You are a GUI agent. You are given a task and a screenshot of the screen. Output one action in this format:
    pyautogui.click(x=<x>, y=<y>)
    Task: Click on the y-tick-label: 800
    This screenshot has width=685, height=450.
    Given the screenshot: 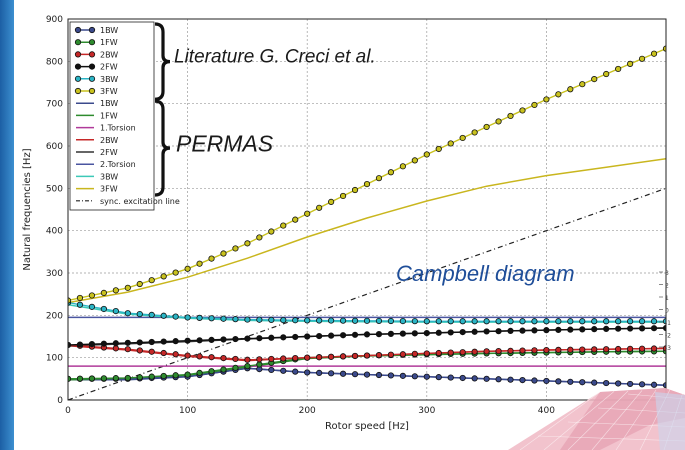 What is the action you would take?
    pyautogui.click(x=54, y=62)
    